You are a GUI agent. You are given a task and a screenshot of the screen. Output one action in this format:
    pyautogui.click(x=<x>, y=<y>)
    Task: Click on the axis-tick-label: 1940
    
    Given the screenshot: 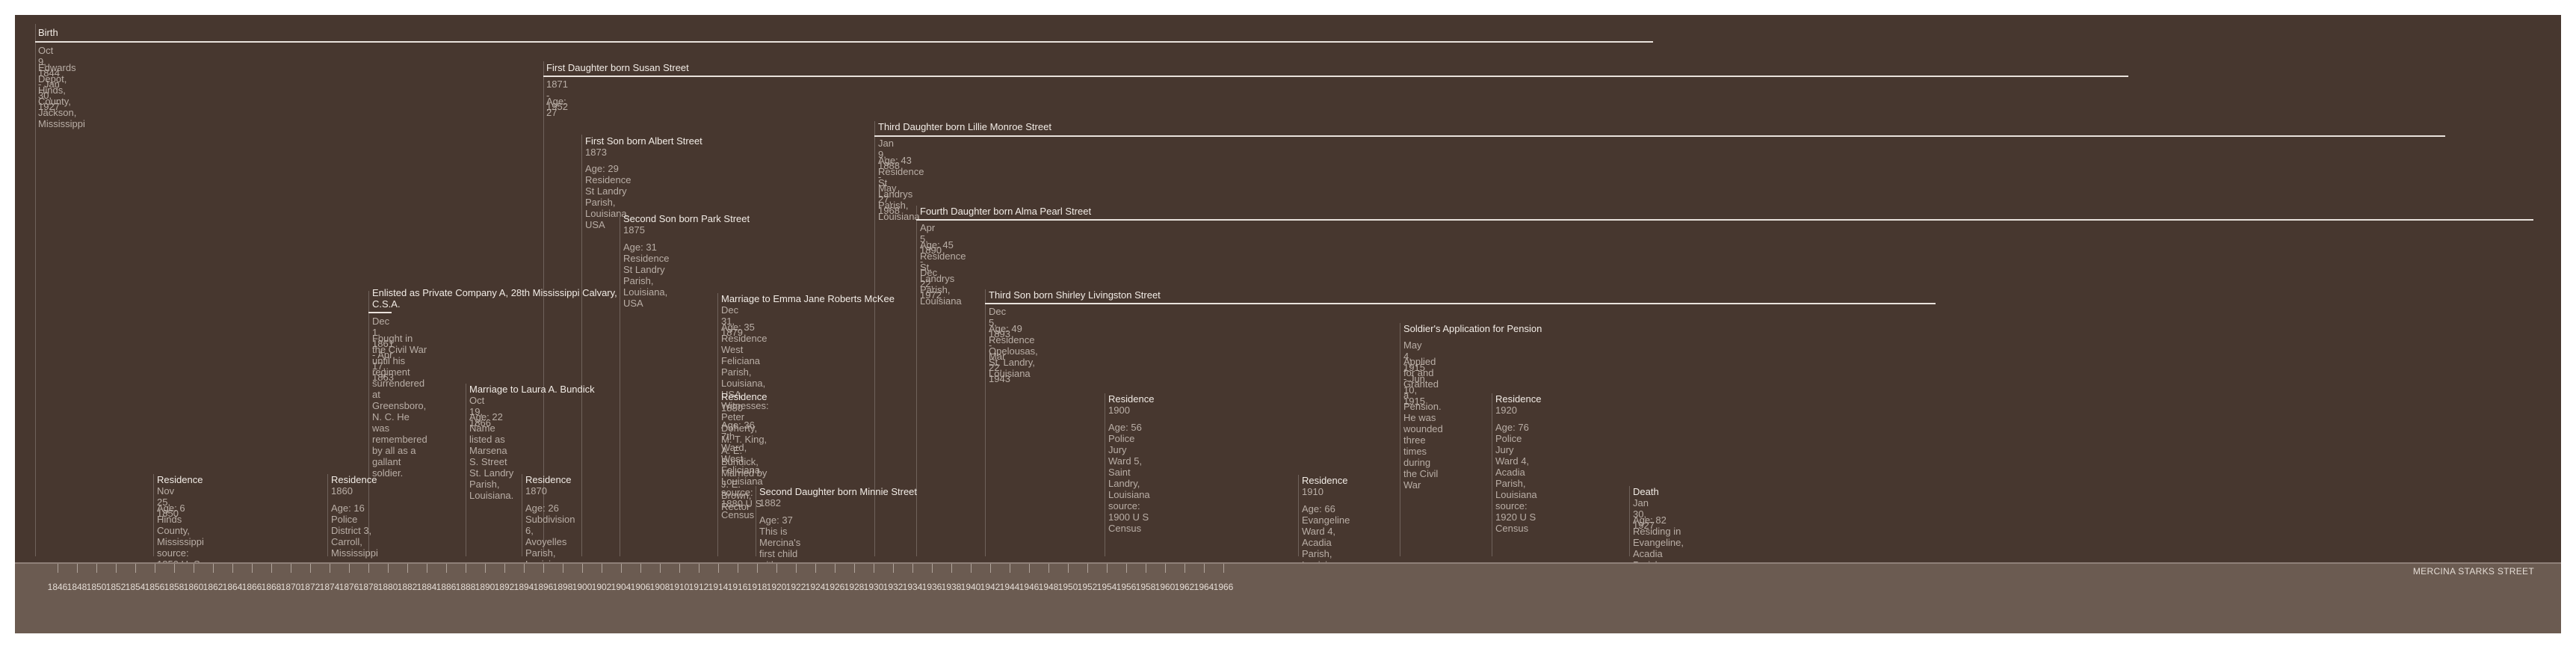 What is the action you would take?
    pyautogui.click(x=970, y=587)
    